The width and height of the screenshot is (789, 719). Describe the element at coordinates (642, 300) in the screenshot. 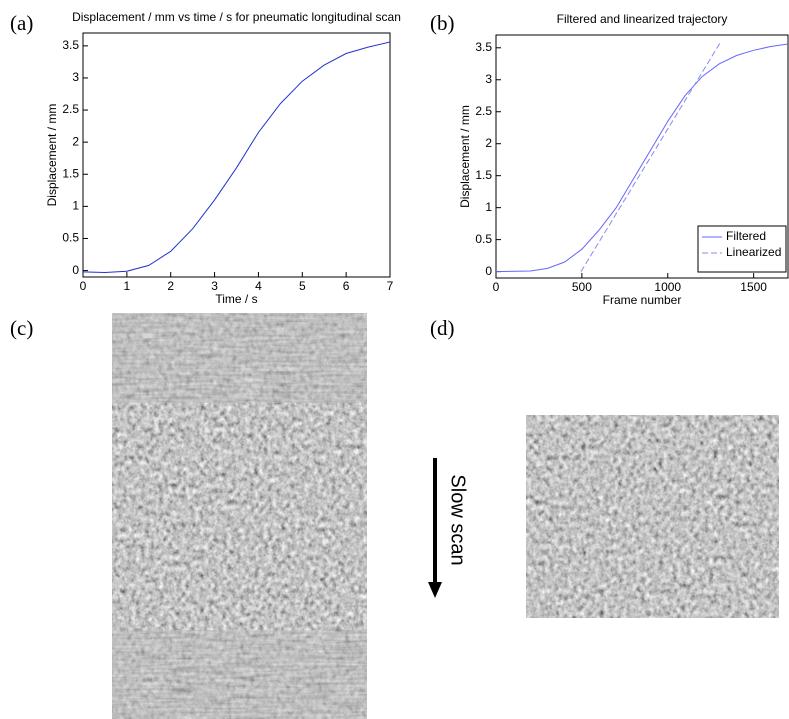

I see `x-axis-label: Frame number` at that location.